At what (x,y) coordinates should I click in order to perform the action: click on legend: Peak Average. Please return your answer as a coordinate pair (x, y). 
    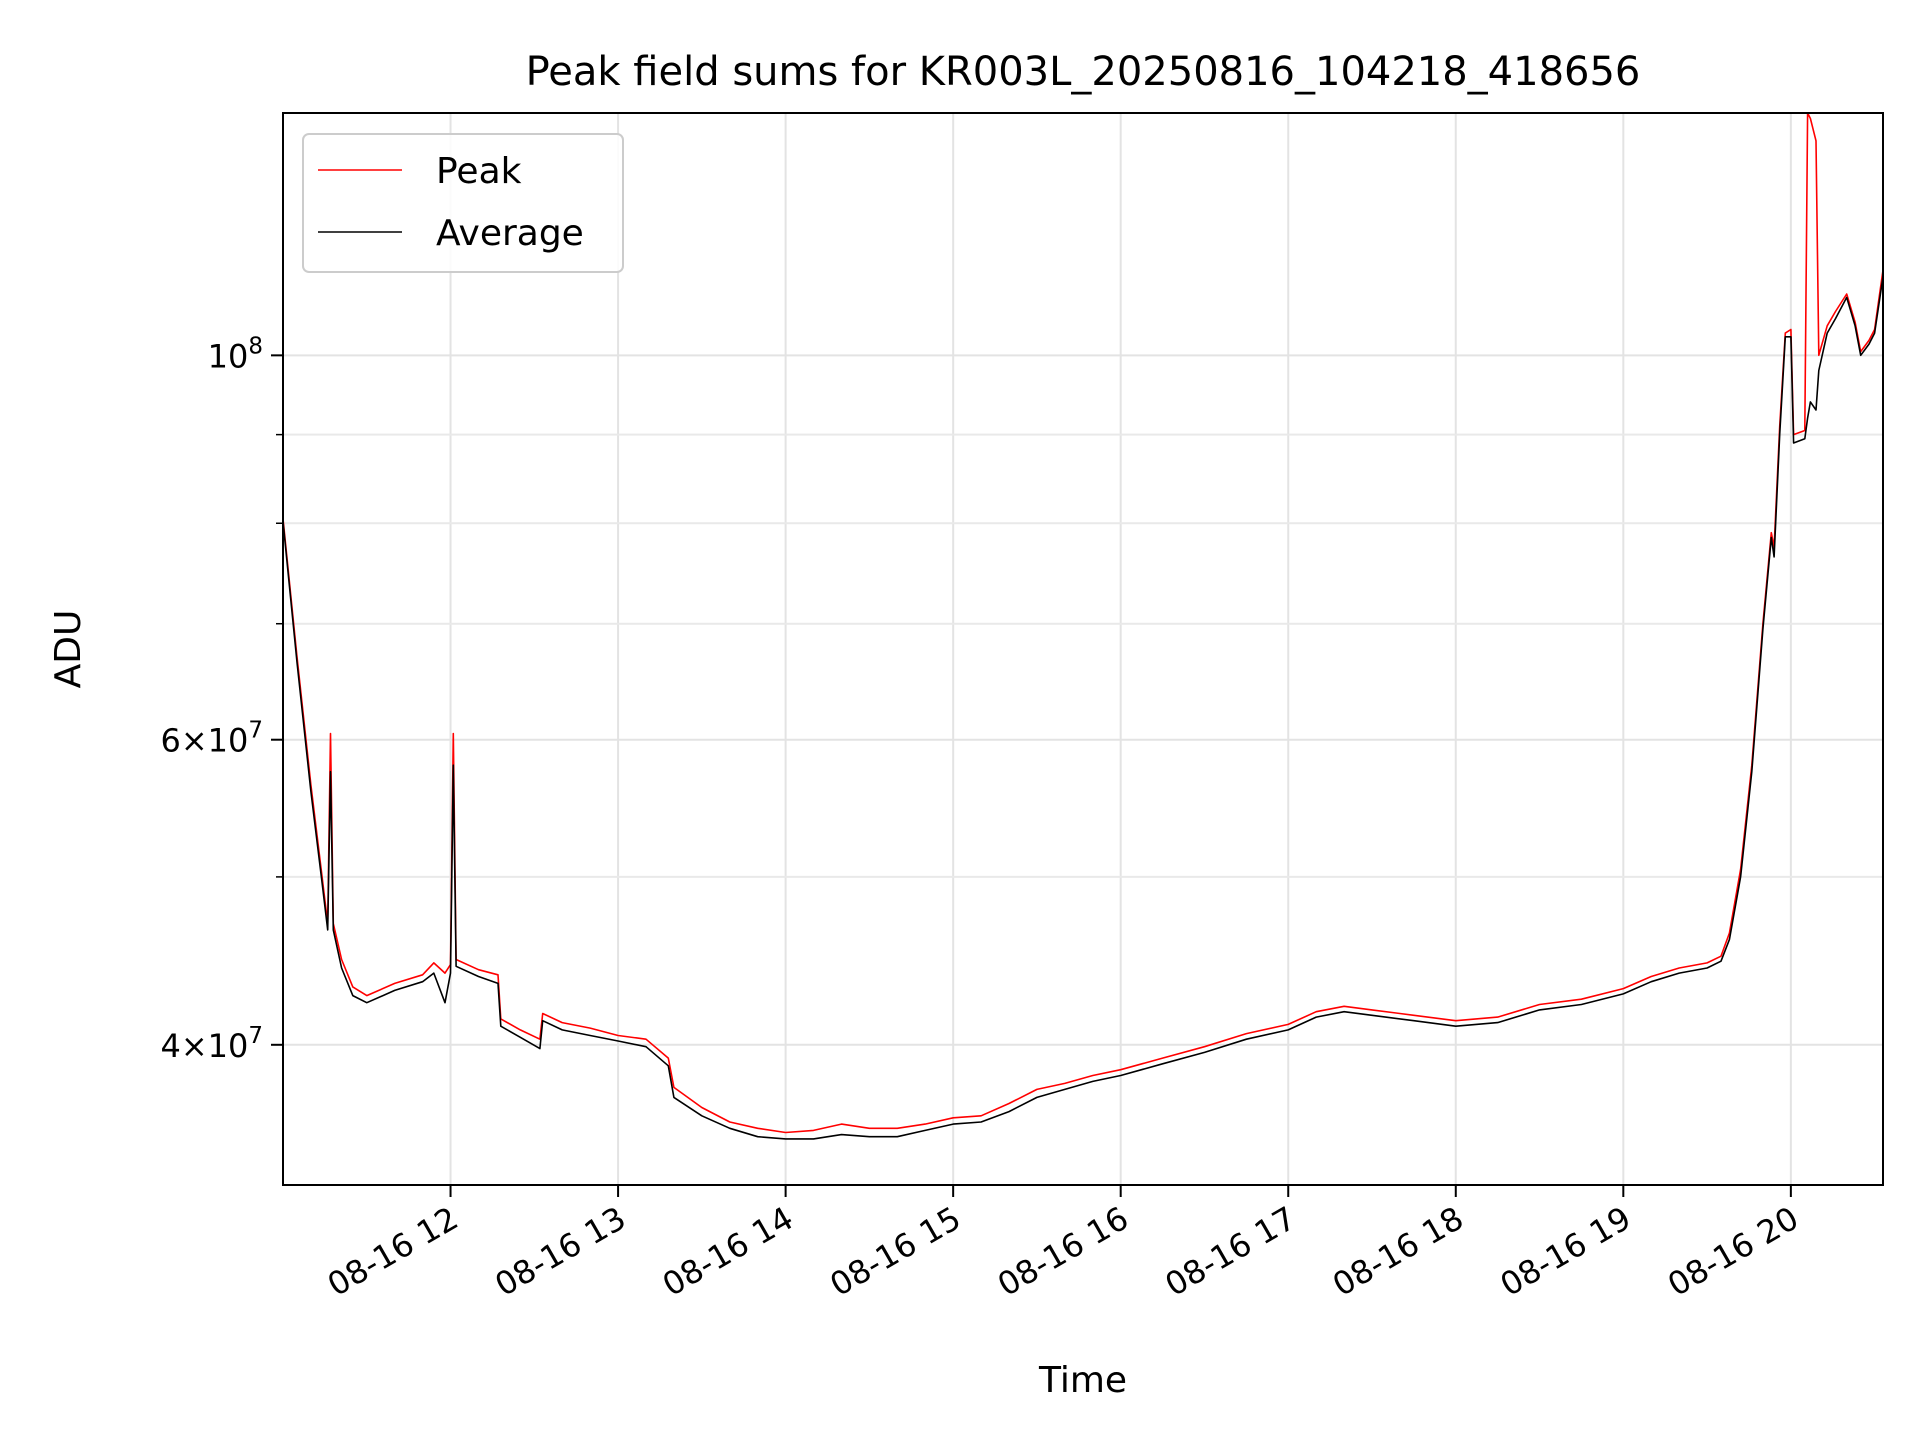
    Looking at the image, I should click on (463, 203).